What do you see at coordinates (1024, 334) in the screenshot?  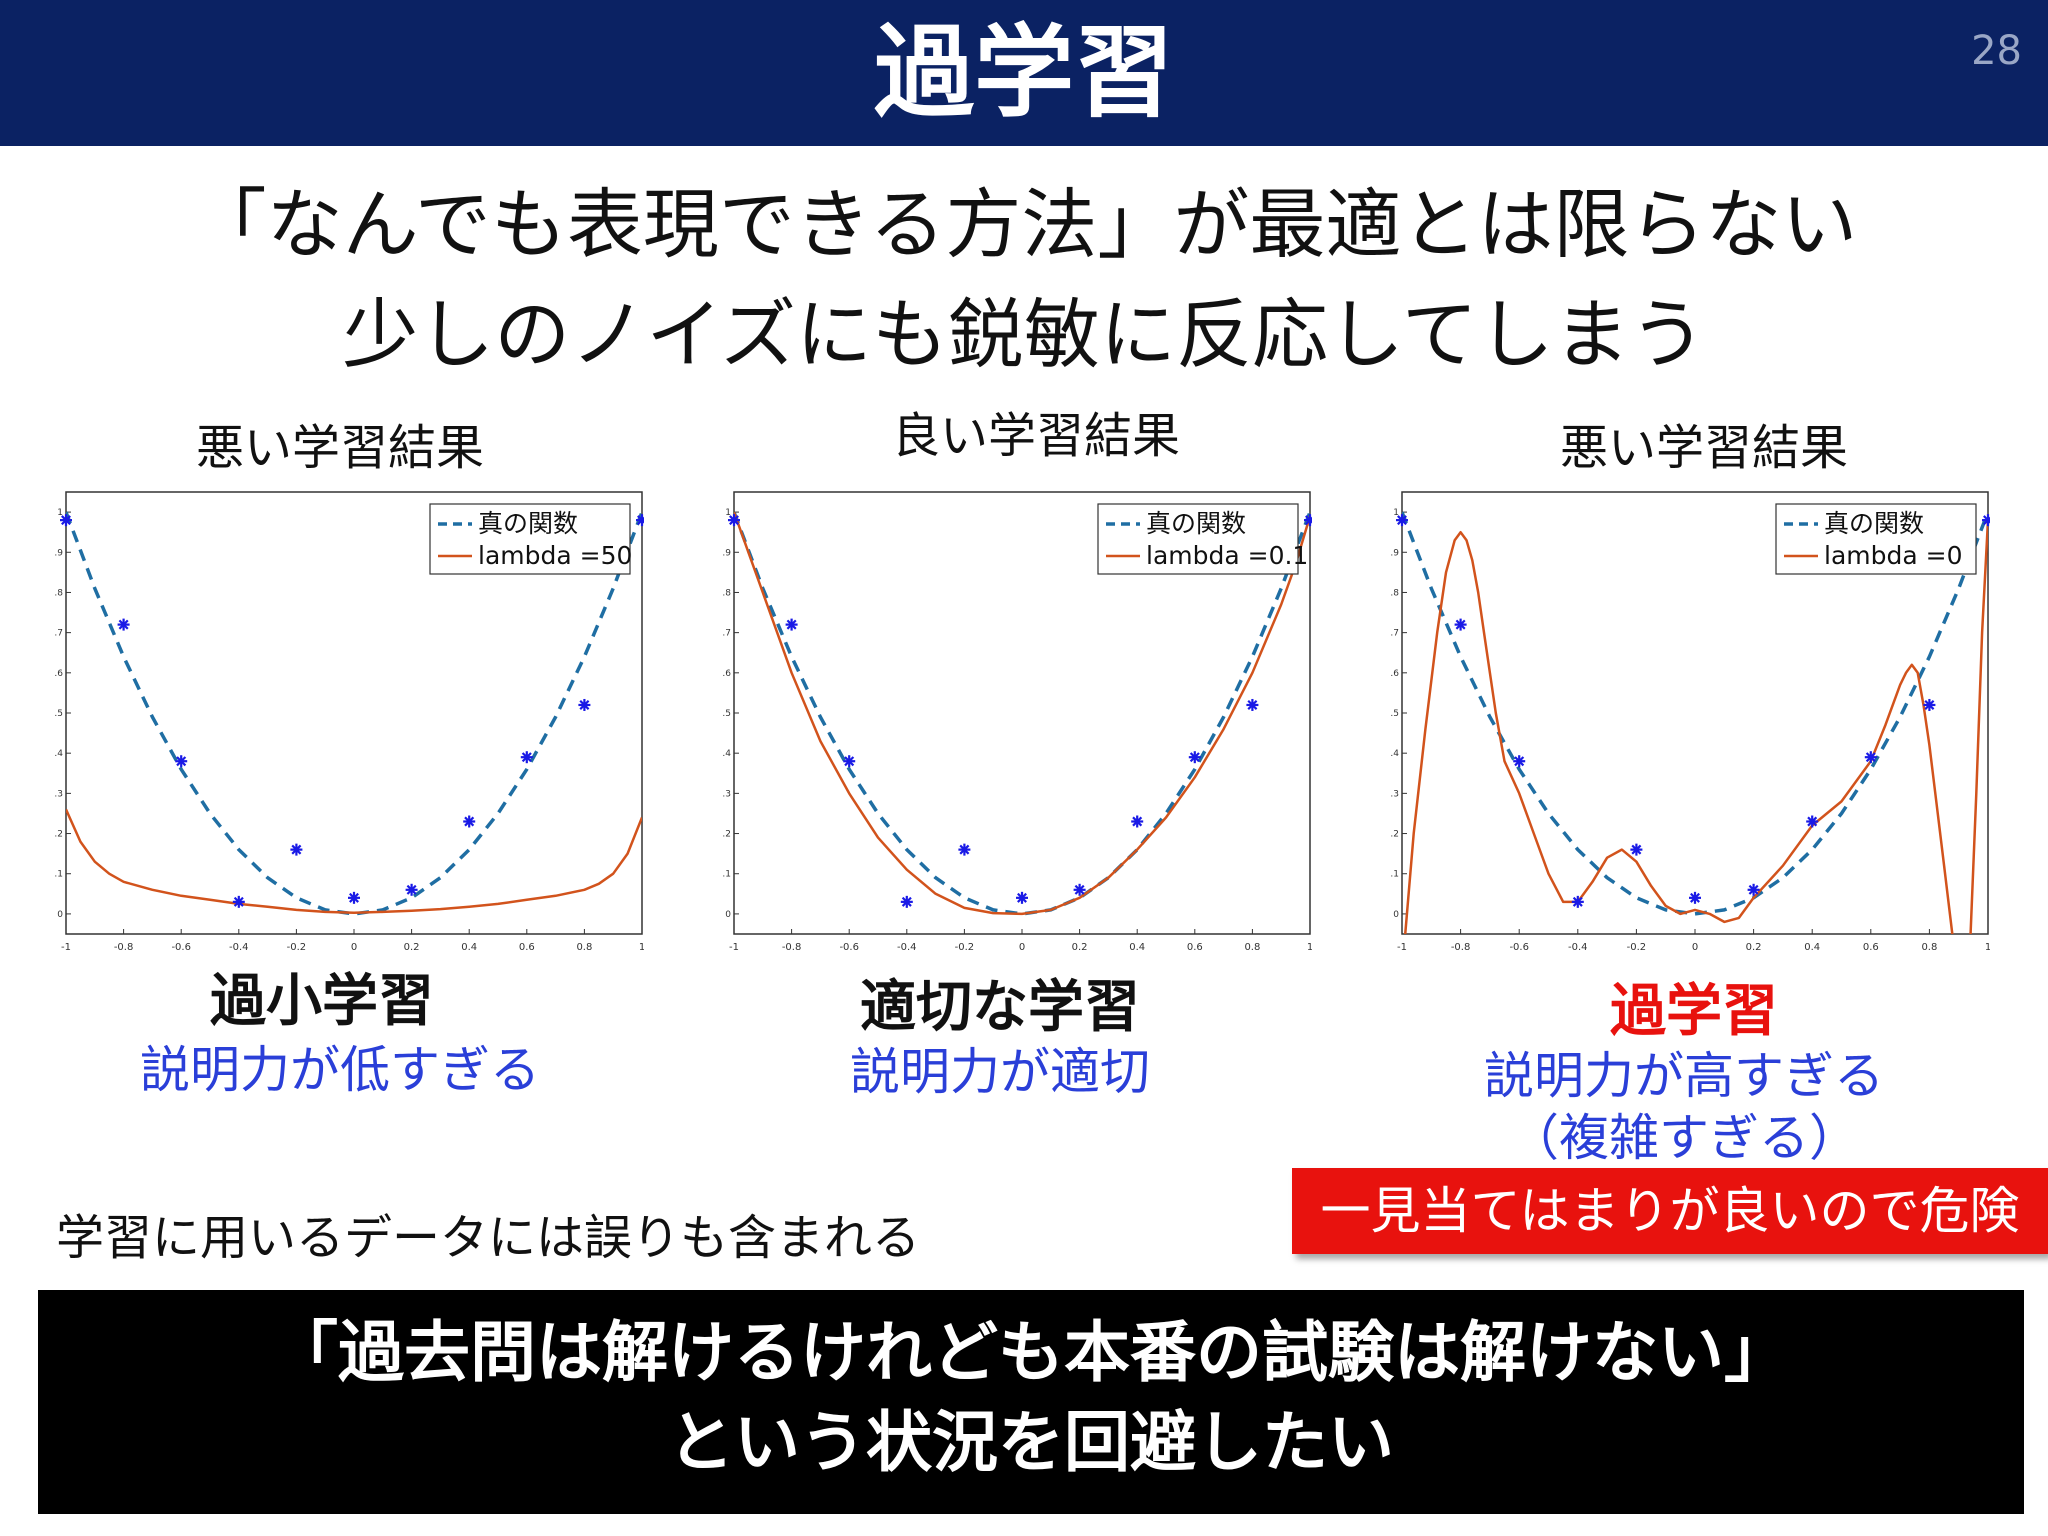 I see `subtitle-line-2: 少しのノイズにも鋭敏に反応してしまう` at bounding box center [1024, 334].